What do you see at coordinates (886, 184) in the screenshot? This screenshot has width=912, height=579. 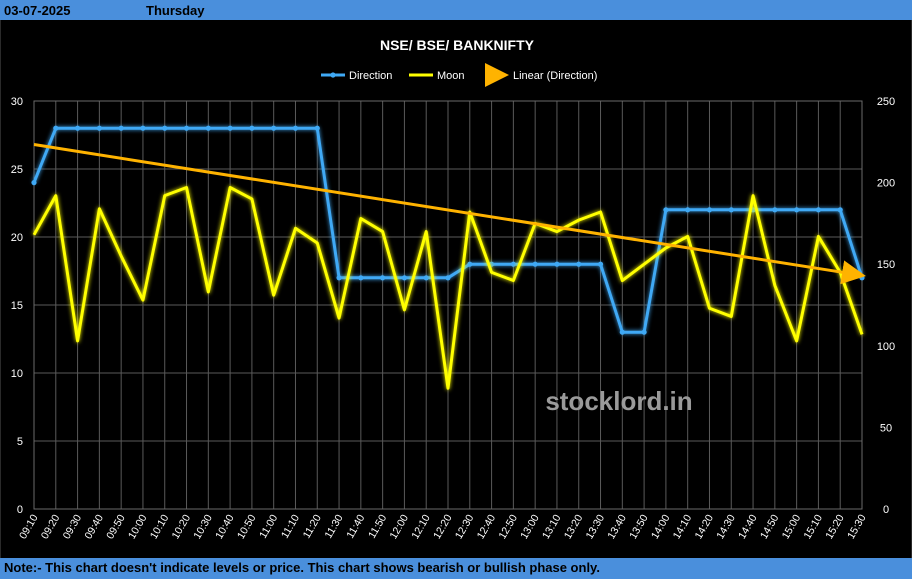 I see `y-right-tick-label: 200` at bounding box center [886, 184].